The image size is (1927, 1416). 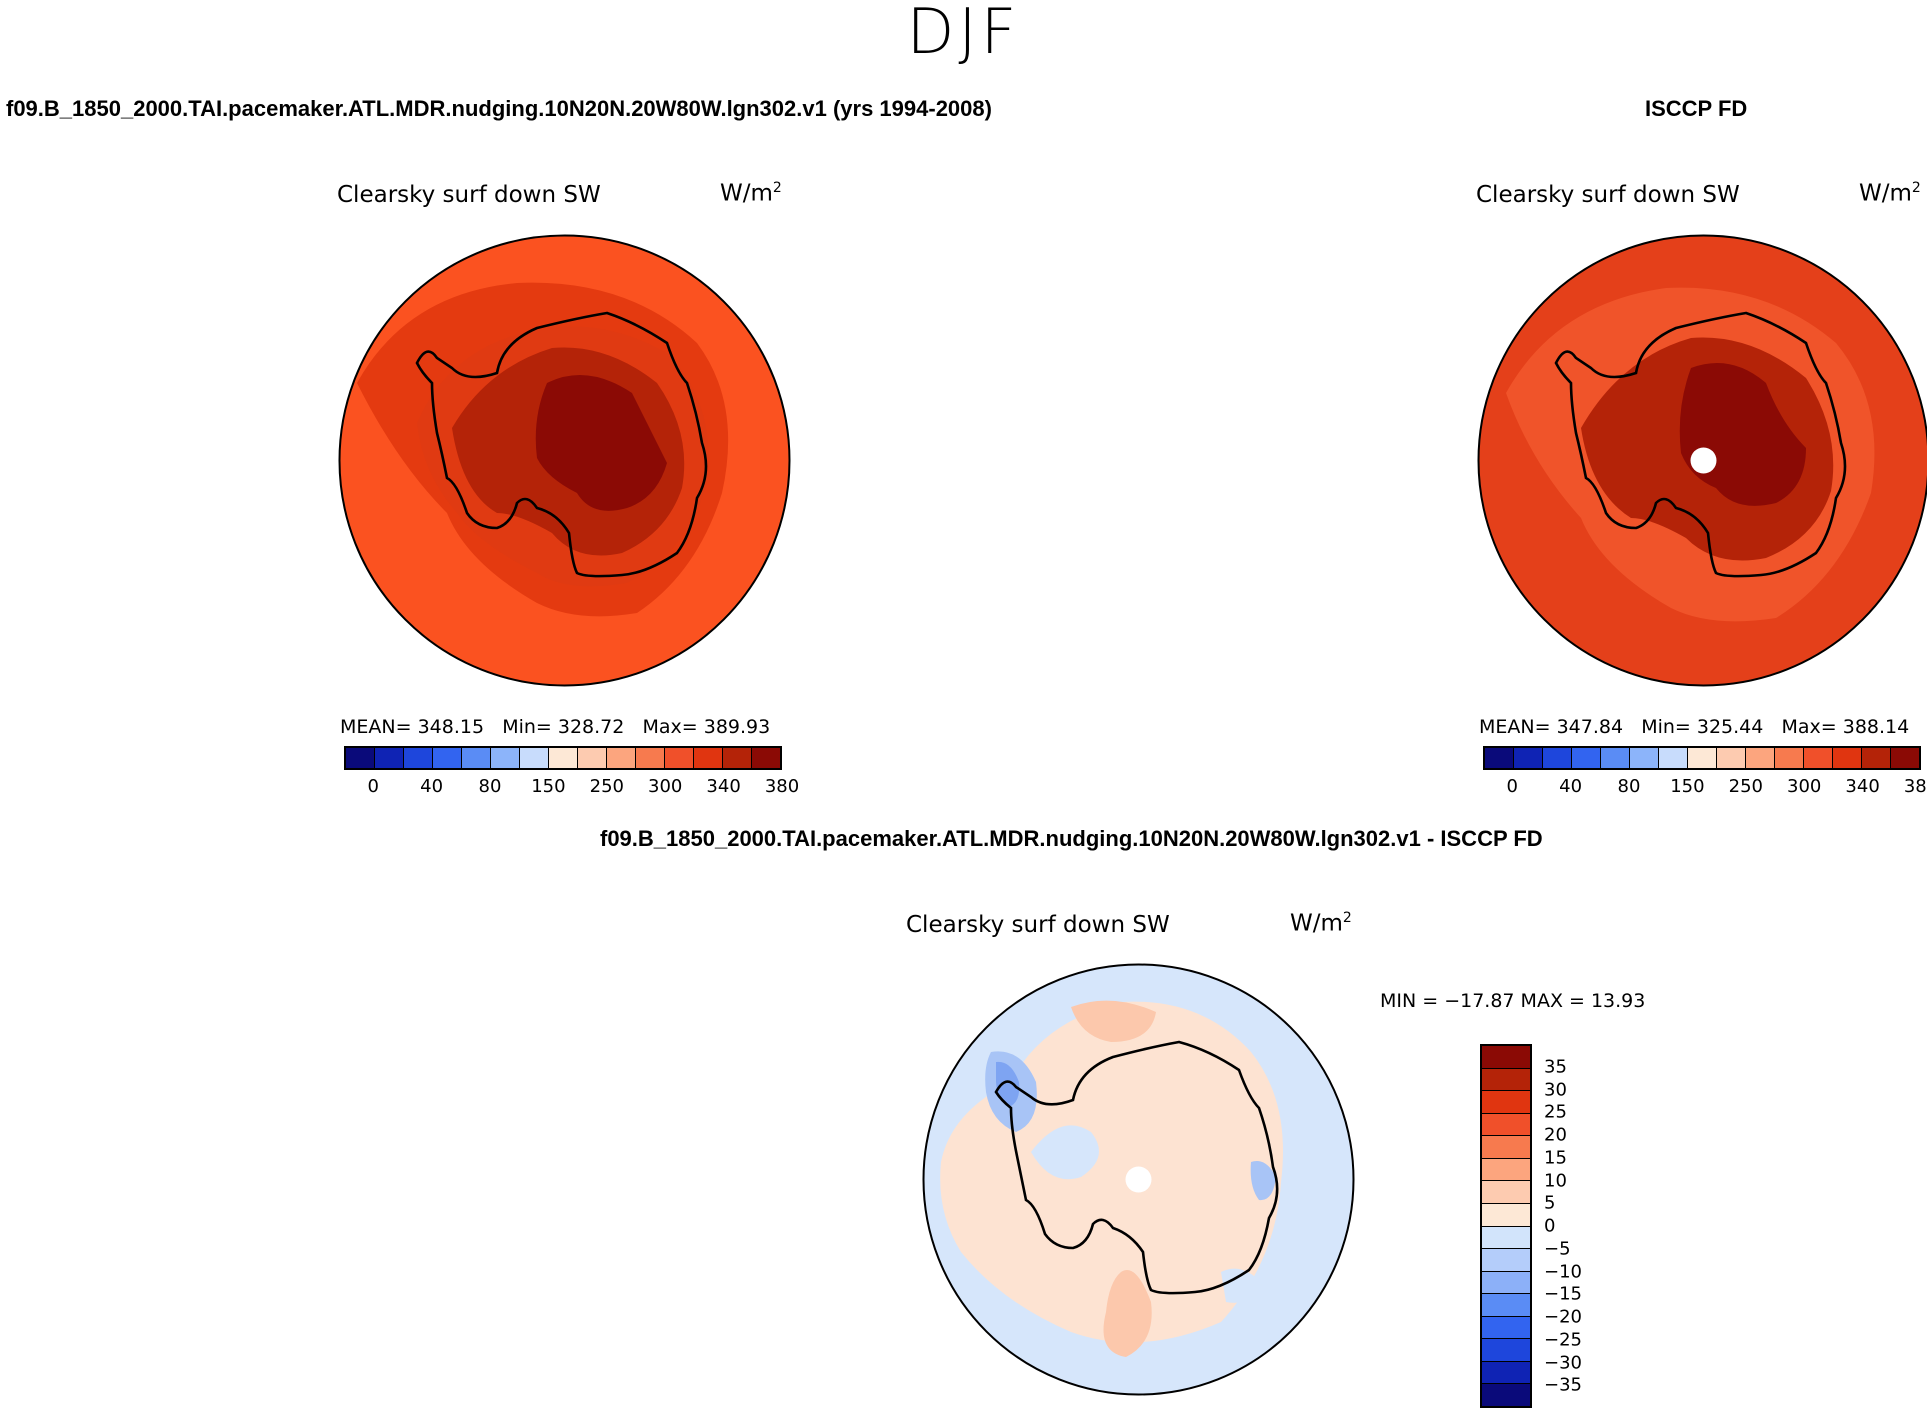 I want to click on obs-colorbar-label: 340, so click(x=1862, y=786).